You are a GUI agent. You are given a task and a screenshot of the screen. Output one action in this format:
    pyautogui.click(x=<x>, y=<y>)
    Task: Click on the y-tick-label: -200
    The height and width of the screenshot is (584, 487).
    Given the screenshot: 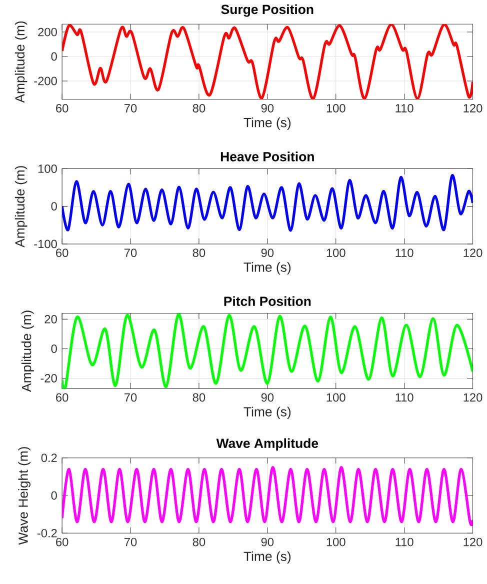 What is the action you would take?
    pyautogui.click(x=45, y=81)
    